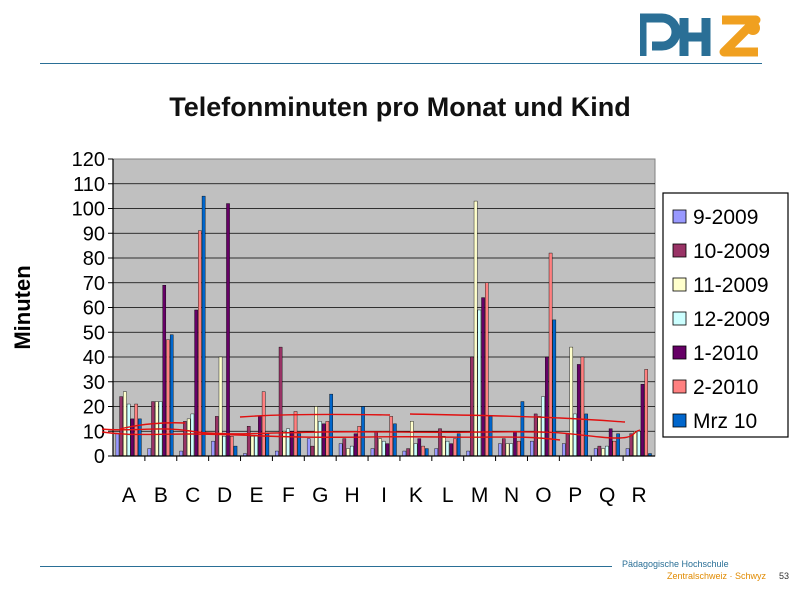 This screenshot has width=800, height=600. I want to click on chart-title: Telefonminuten pro Monat und Kind, so click(400, 107).